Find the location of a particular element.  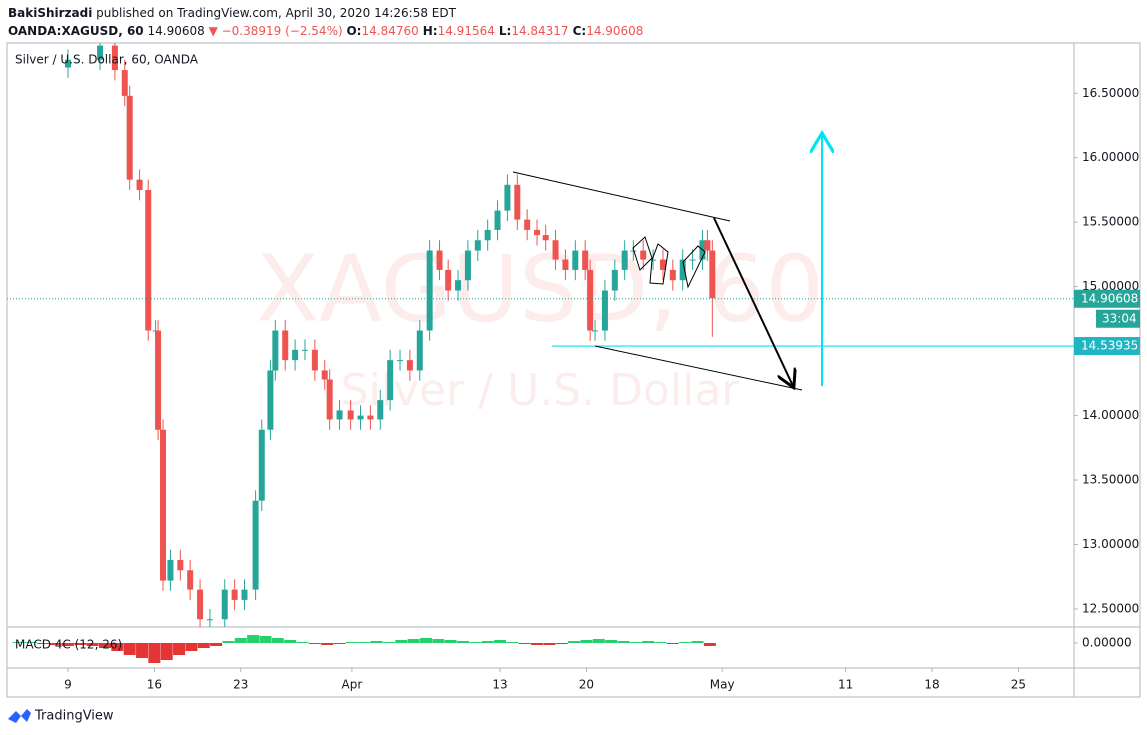

ohlc-value: 14.91564 is located at coordinates (466, 31).